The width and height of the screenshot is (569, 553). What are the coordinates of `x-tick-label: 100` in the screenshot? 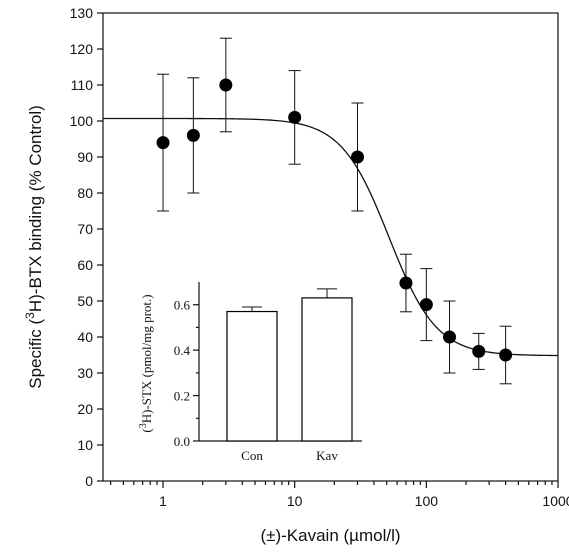 It's located at (427, 501).